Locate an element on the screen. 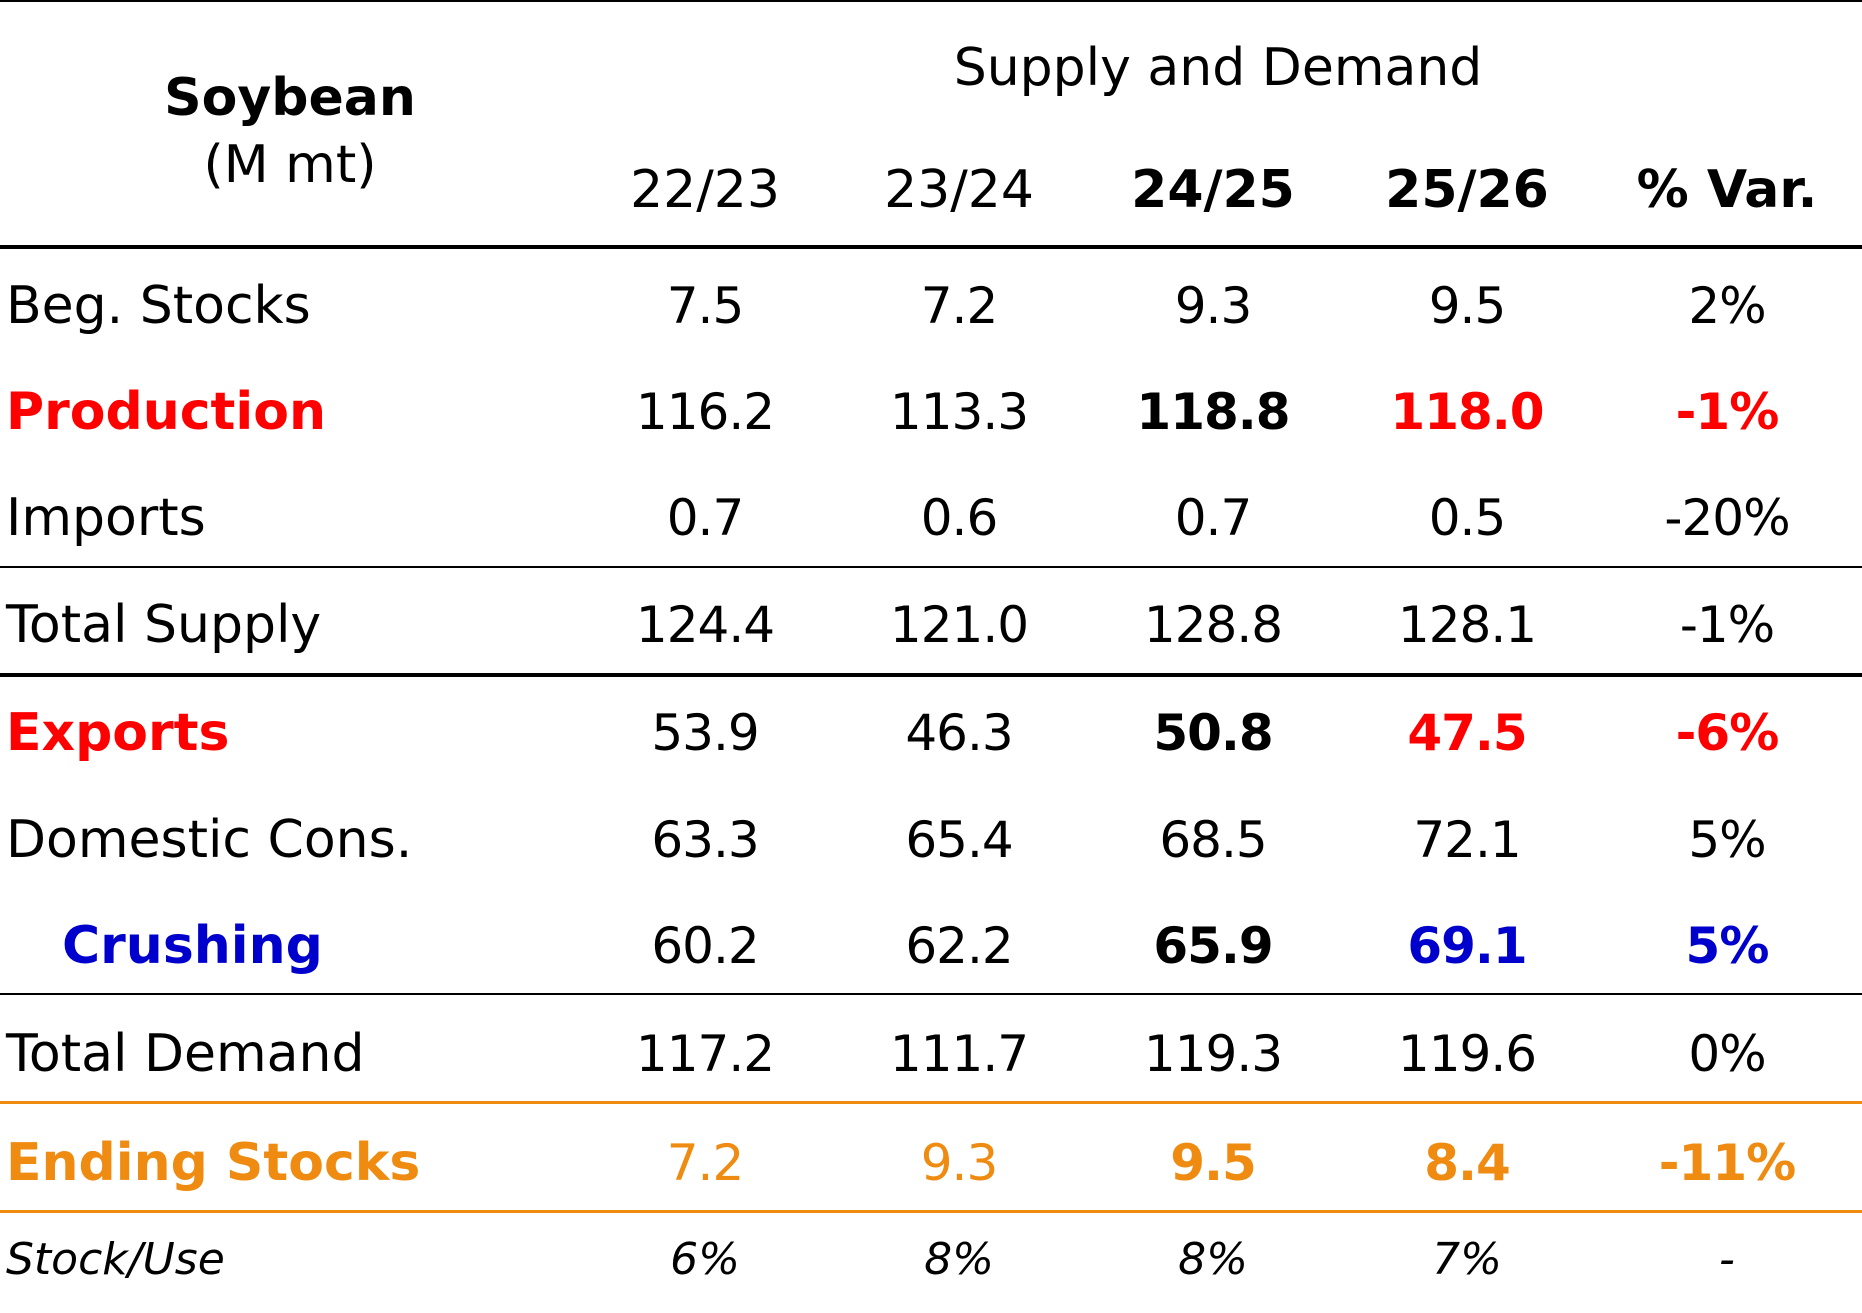 This screenshot has width=1862, height=1313. row-label-domestic-cons: Domestic Cons. is located at coordinates (209, 840).